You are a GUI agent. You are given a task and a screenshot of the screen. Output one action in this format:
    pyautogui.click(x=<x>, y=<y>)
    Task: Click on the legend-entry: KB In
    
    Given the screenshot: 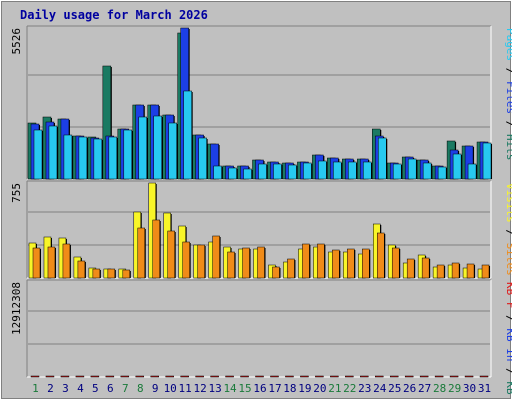 What is the action you would take?
    pyautogui.click(x=508, y=344)
    